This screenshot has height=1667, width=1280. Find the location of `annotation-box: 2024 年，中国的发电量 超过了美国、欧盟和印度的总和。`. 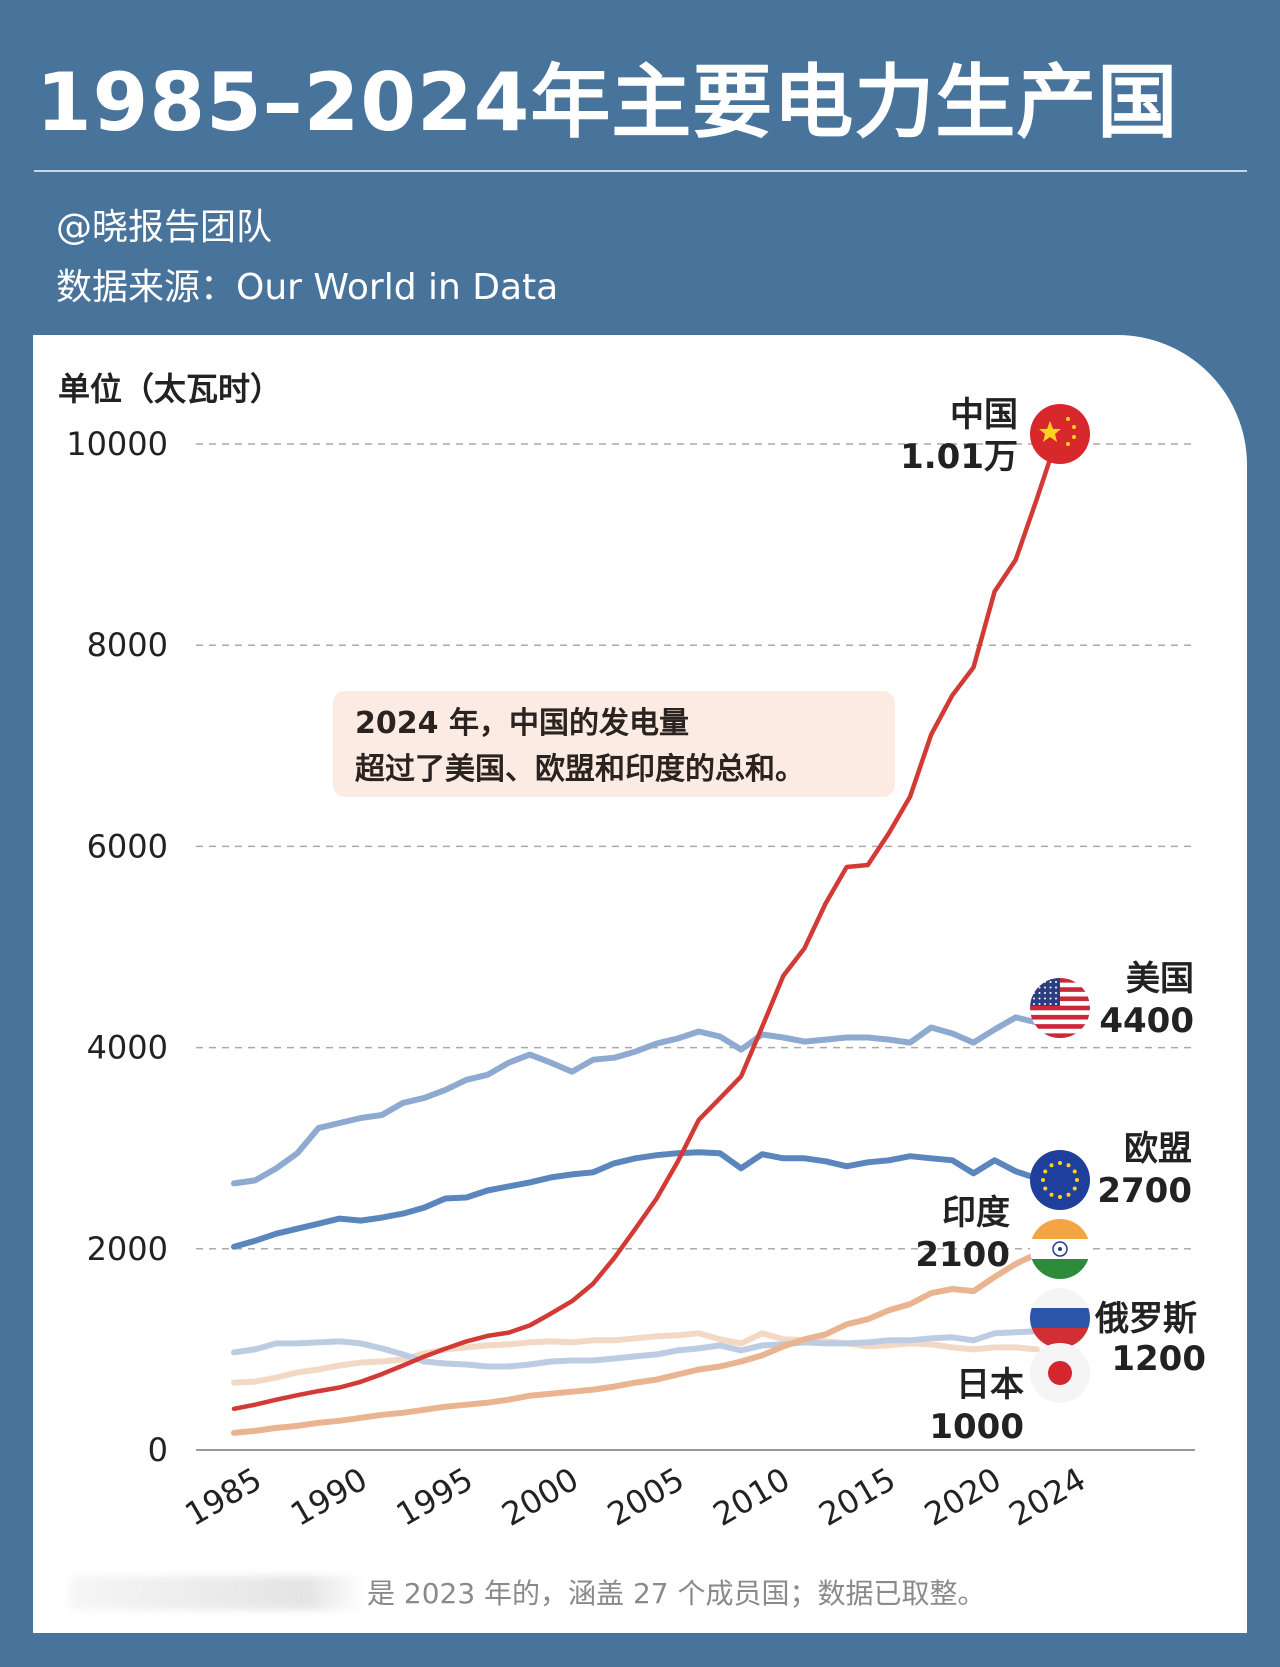

annotation-box: 2024 年，中国的发电量 超过了美国、欧盟和印度的总和。 is located at coordinates (614, 744).